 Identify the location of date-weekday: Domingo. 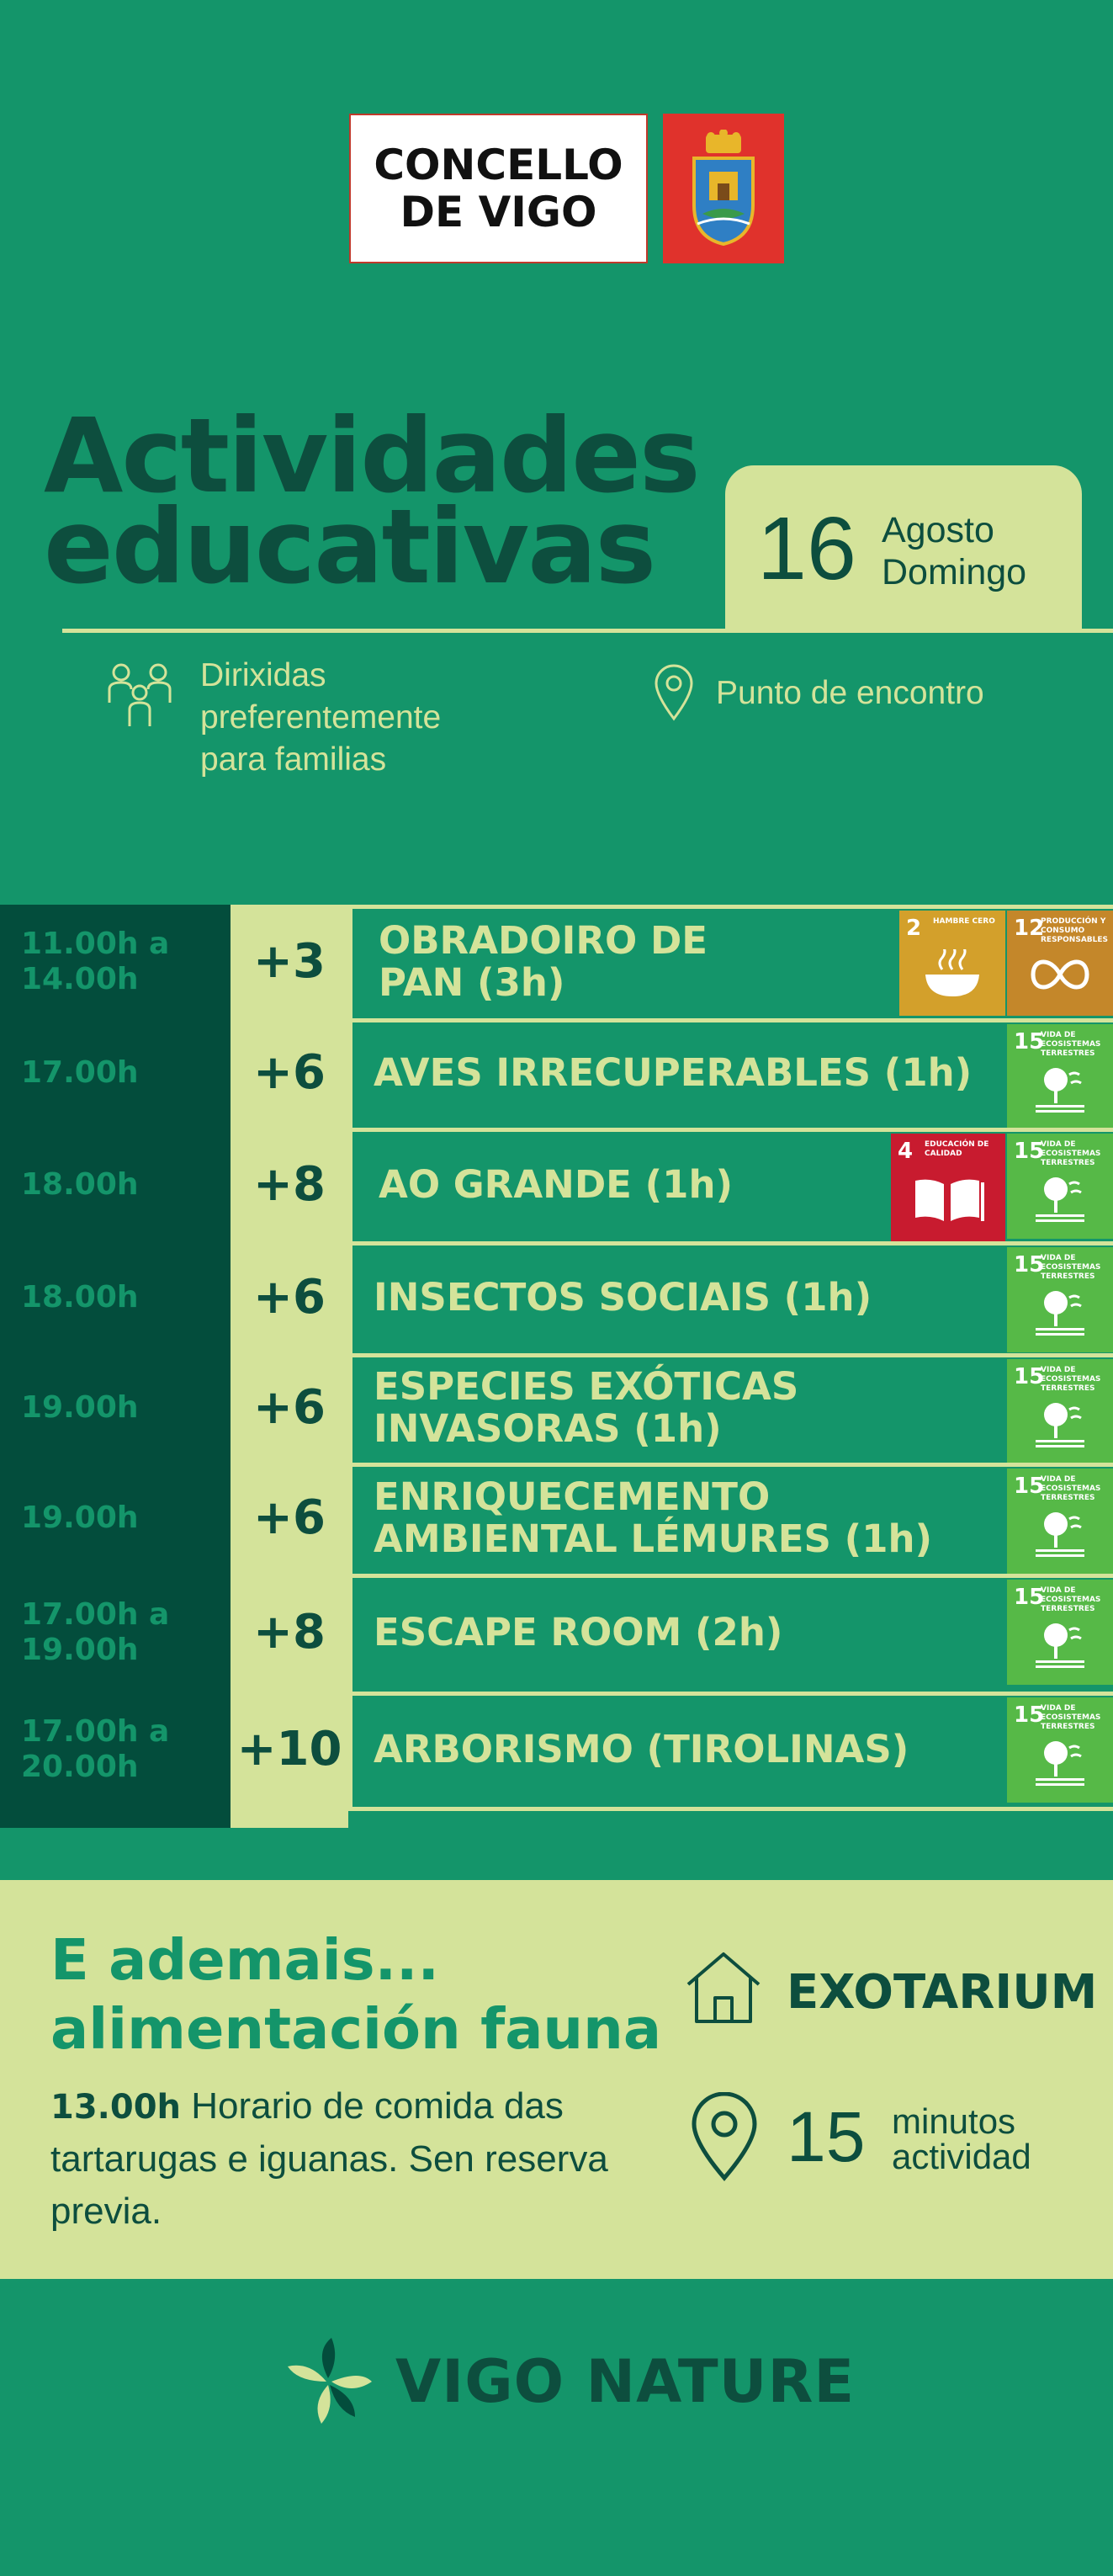
(954, 572).